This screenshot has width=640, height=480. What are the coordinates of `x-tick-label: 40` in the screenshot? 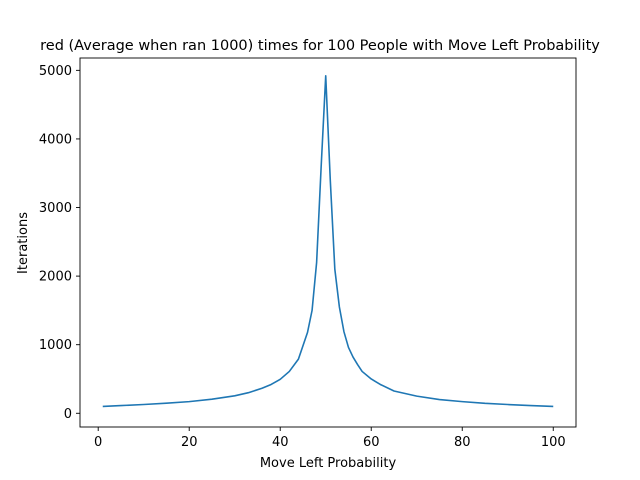 It's located at (280, 442).